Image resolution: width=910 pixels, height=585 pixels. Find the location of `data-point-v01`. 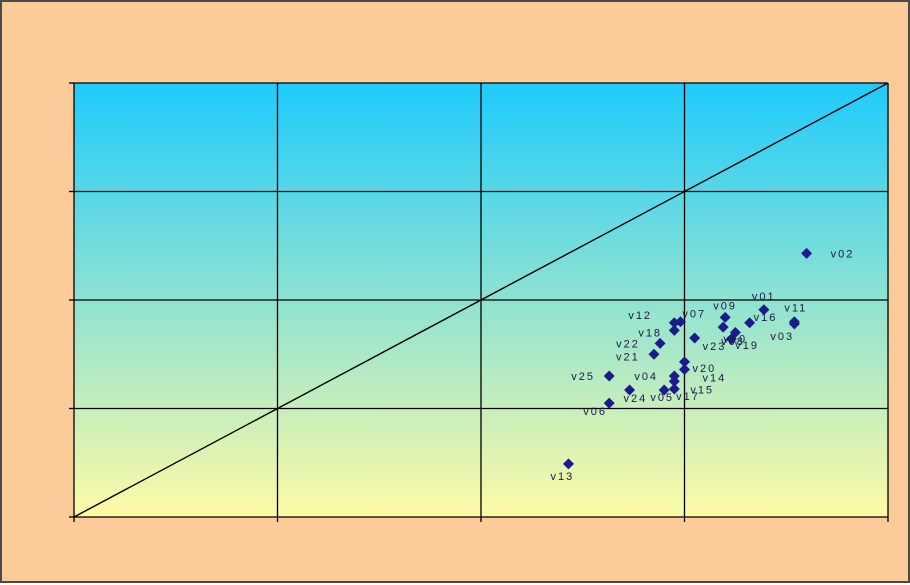

data-point-v01 is located at coordinates (764, 310).